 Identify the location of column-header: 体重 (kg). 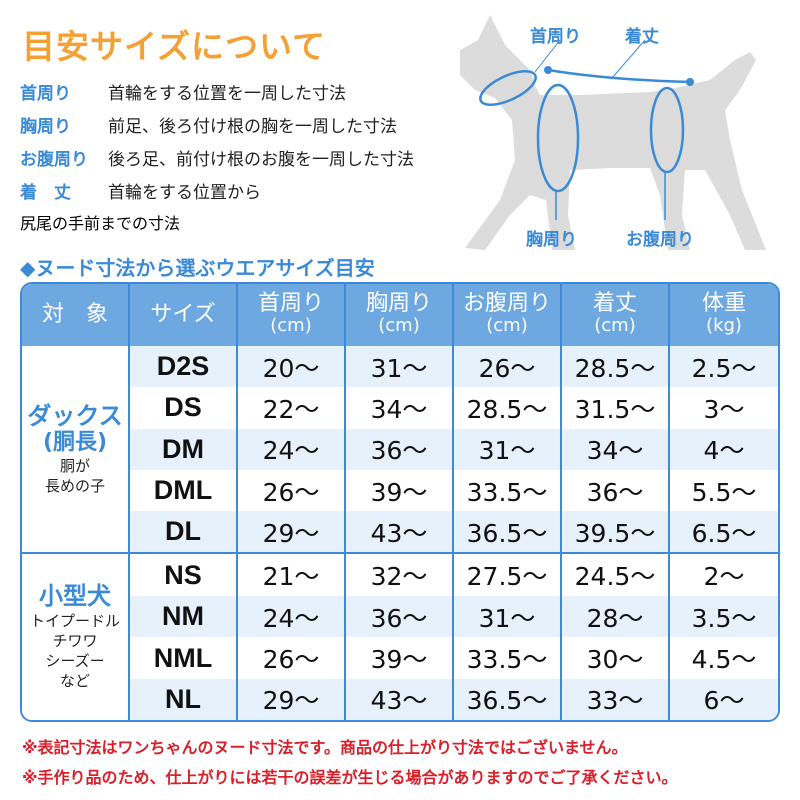
(724, 315).